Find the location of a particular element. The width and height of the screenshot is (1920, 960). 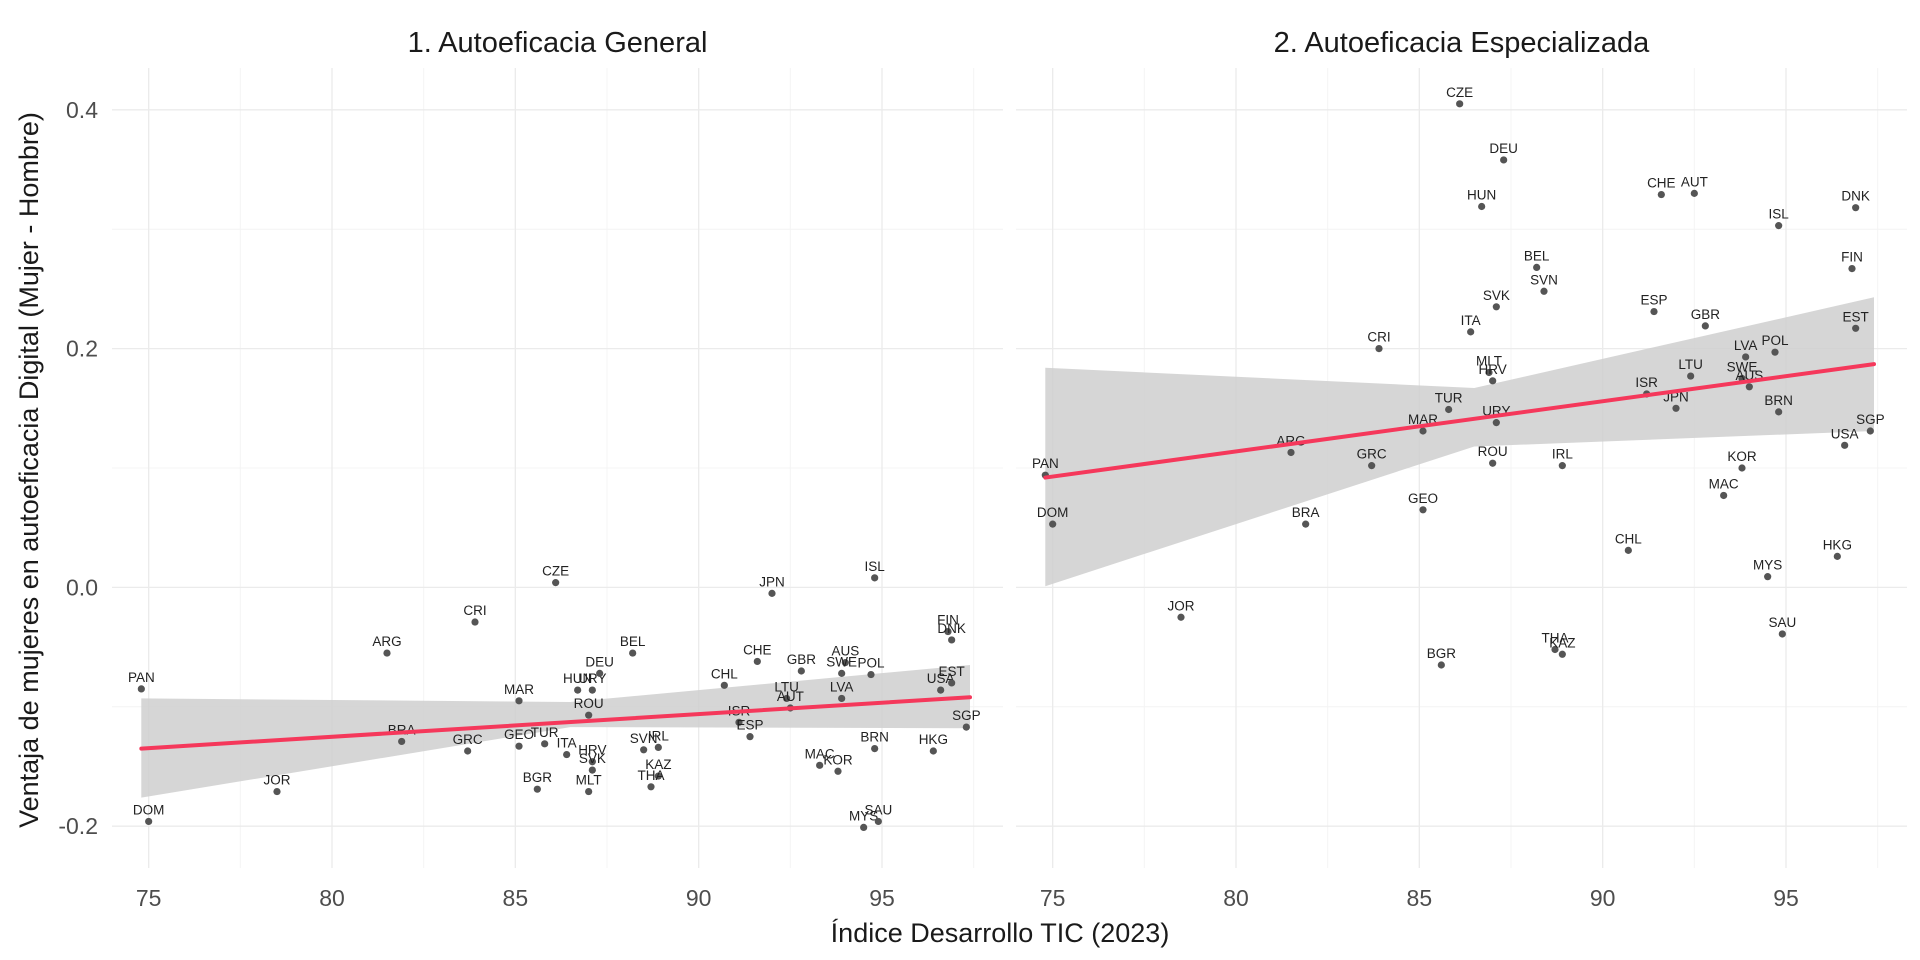

point-label-aus: AUS is located at coordinates (845, 651).